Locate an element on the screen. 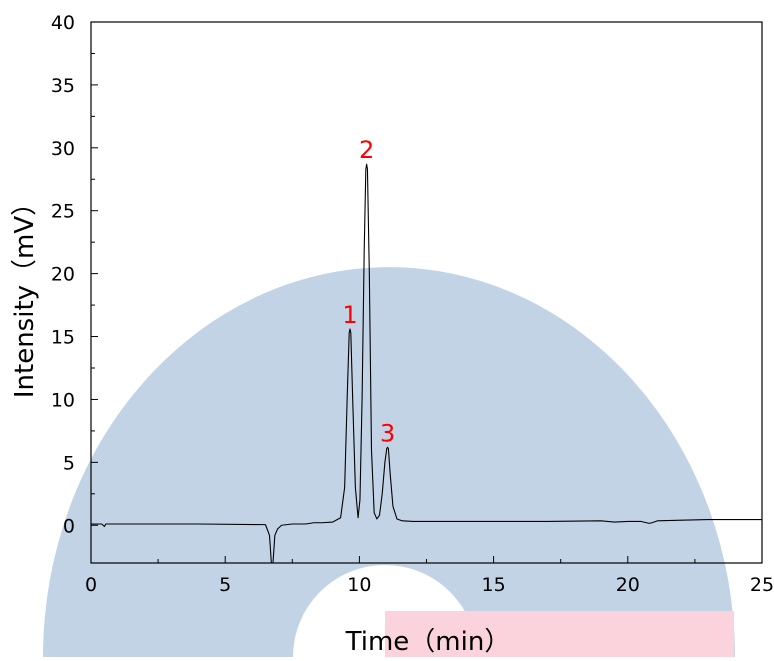 This screenshot has width=774, height=661. peak-label-1: 1 is located at coordinates (349, 315).